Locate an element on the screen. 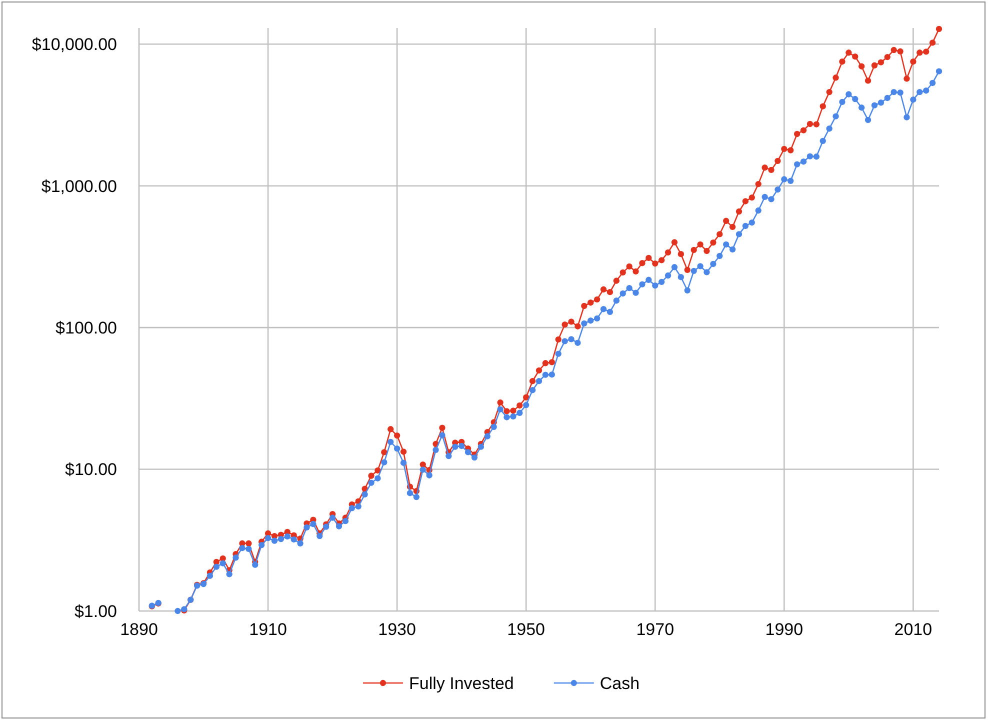  y-tick-label: $1,000.00 is located at coordinates (79, 186).